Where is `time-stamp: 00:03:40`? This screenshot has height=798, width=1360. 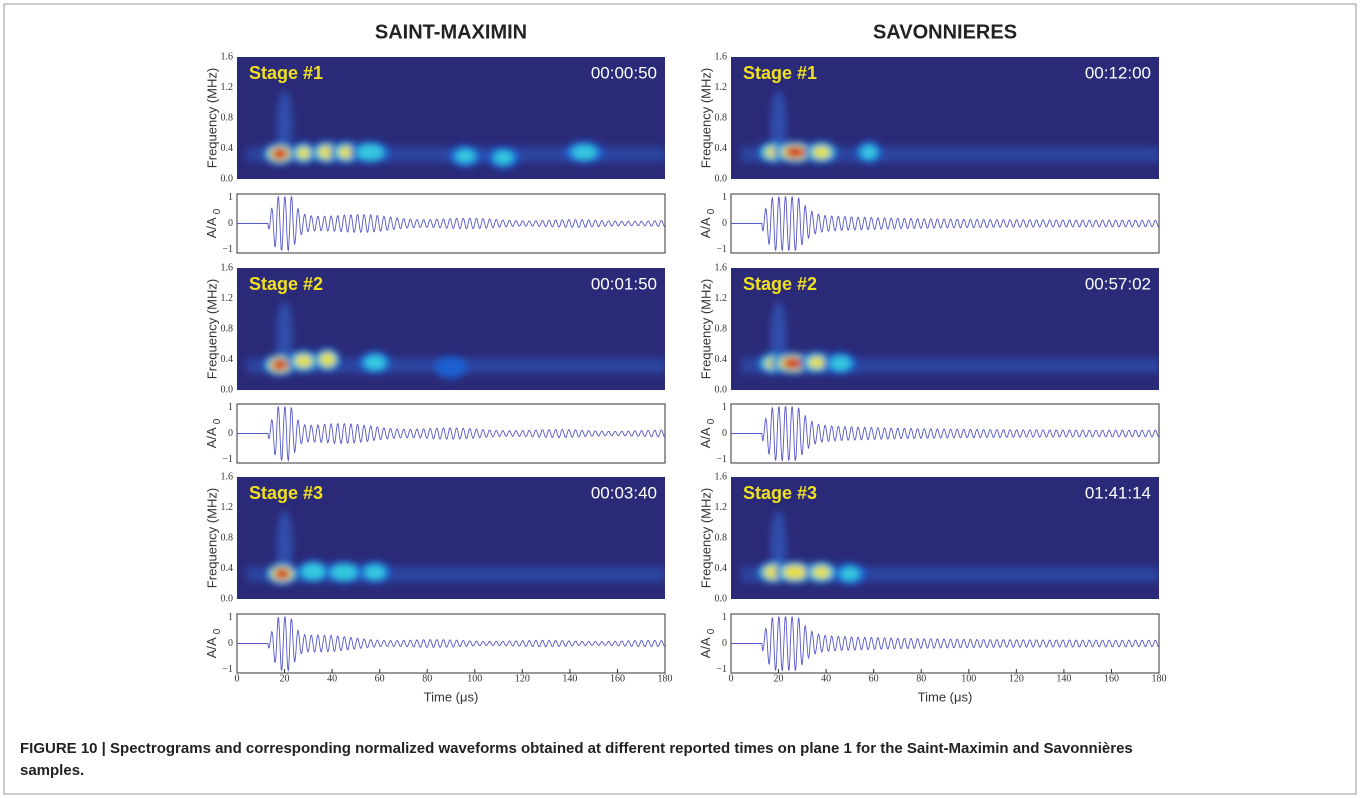 time-stamp: 00:03:40 is located at coordinates (624, 492).